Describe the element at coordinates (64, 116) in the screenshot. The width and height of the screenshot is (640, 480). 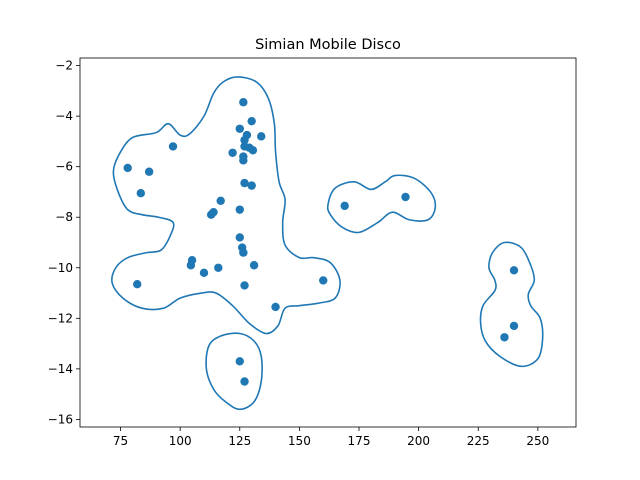
I see `y-tick-label: −4` at that location.